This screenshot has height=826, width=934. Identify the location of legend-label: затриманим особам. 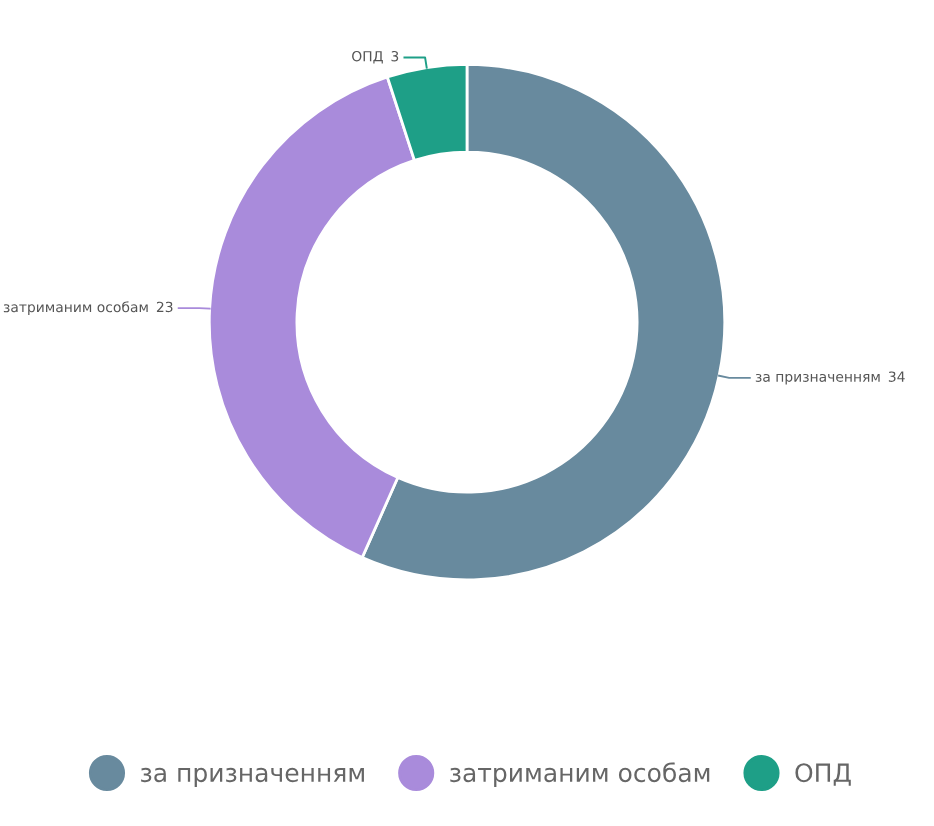
(580, 774).